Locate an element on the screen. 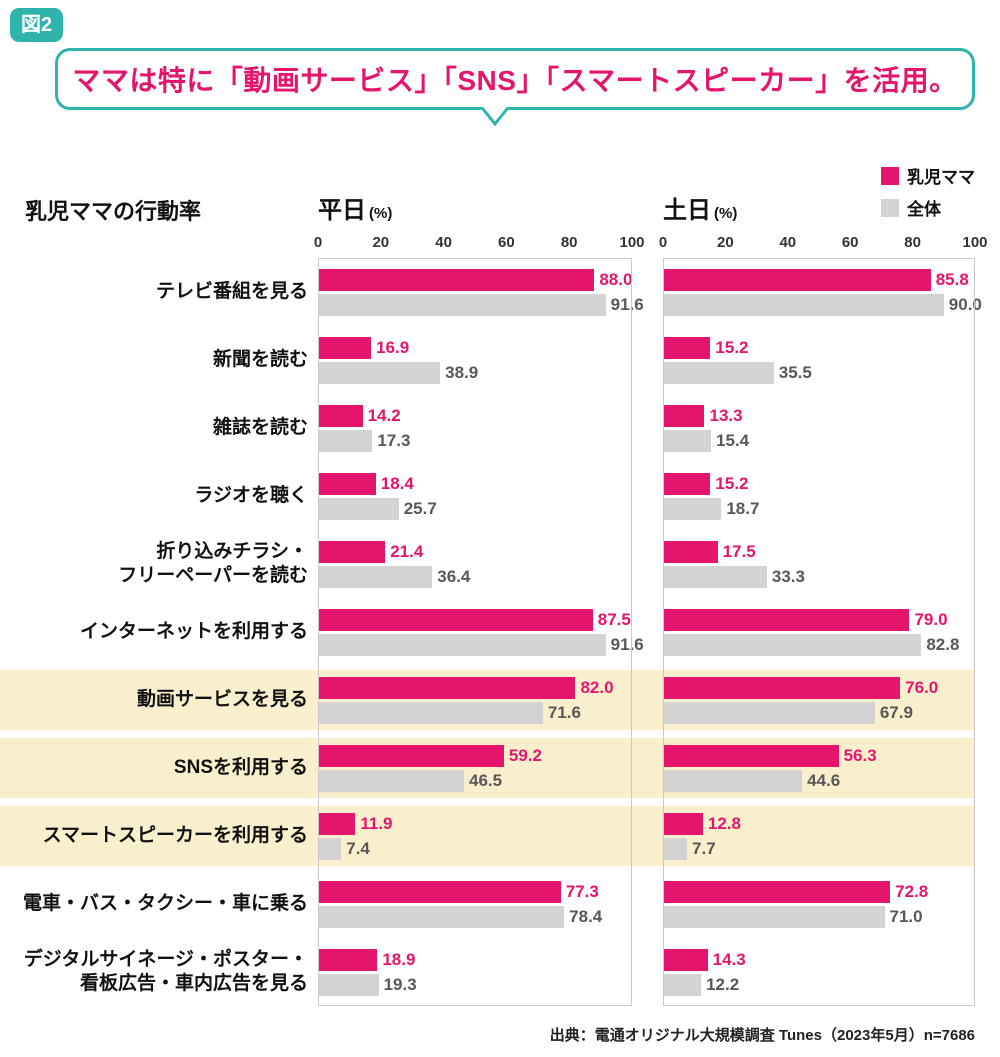  bar-track: 16.9 is located at coordinates (475, 347).